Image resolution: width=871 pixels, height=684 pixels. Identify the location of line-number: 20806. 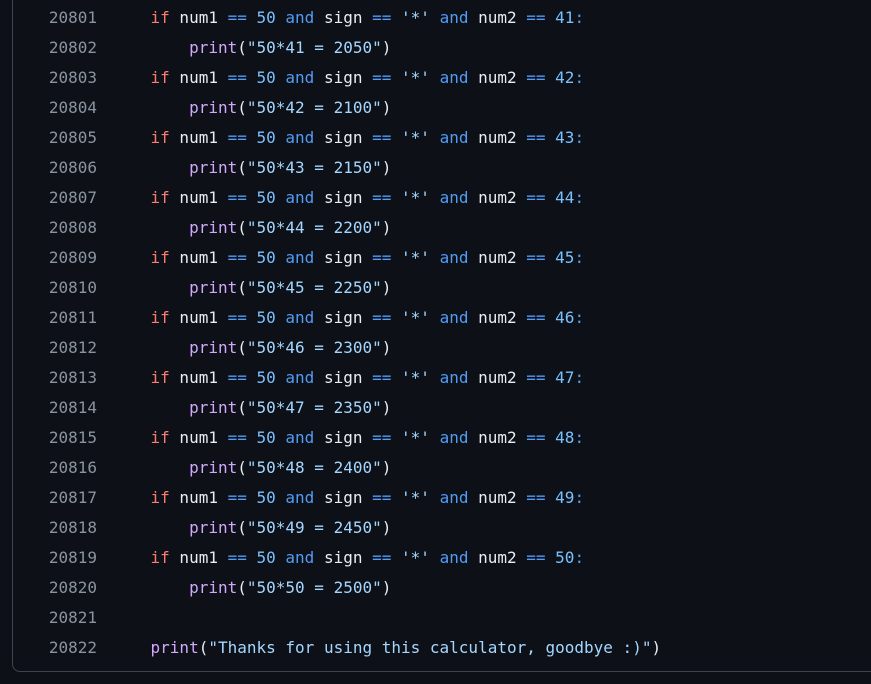
(72, 167).